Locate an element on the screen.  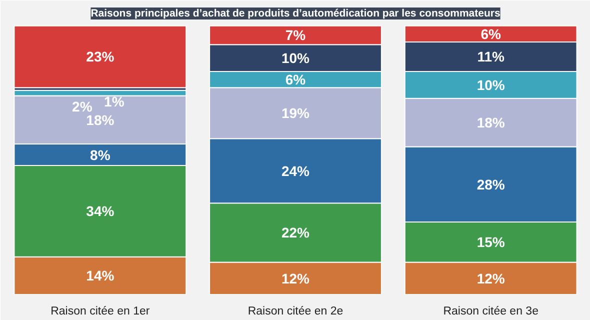
x-tick-label: Raison citée en 3e is located at coordinates (490, 312).